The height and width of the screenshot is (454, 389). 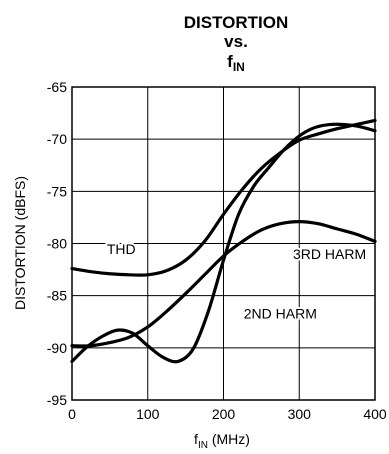 I want to click on y-tick-label-5: -90, so click(x=57, y=348).